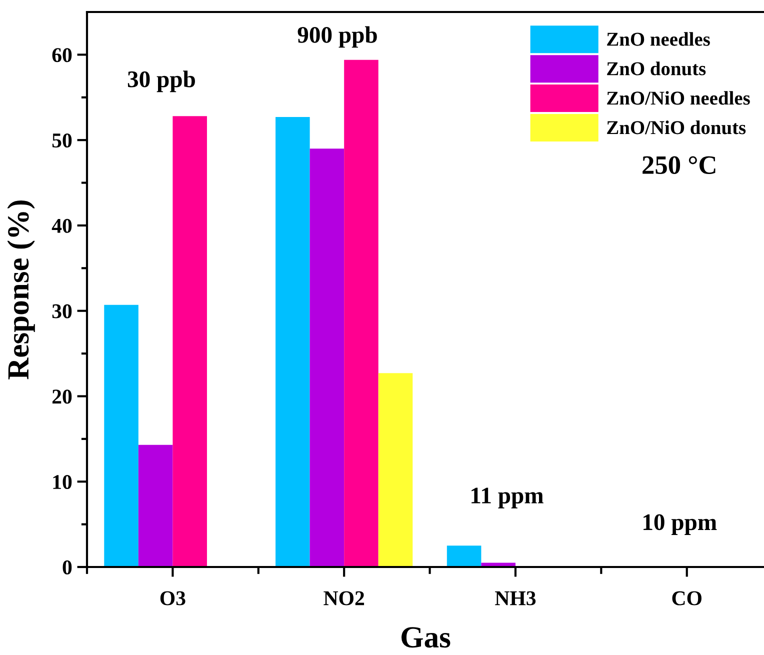 The image size is (764, 655). What do you see at coordinates (658, 39) in the screenshot?
I see `legend-label: ZnO needles` at bounding box center [658, 39].